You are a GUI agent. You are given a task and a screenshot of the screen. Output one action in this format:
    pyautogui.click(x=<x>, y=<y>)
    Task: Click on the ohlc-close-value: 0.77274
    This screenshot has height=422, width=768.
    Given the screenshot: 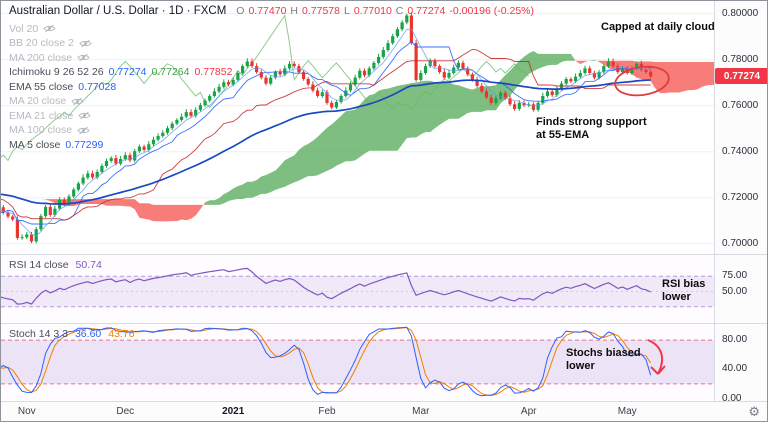 What is the action you would take?
    pyautogui.click(x=426, y=11)
    